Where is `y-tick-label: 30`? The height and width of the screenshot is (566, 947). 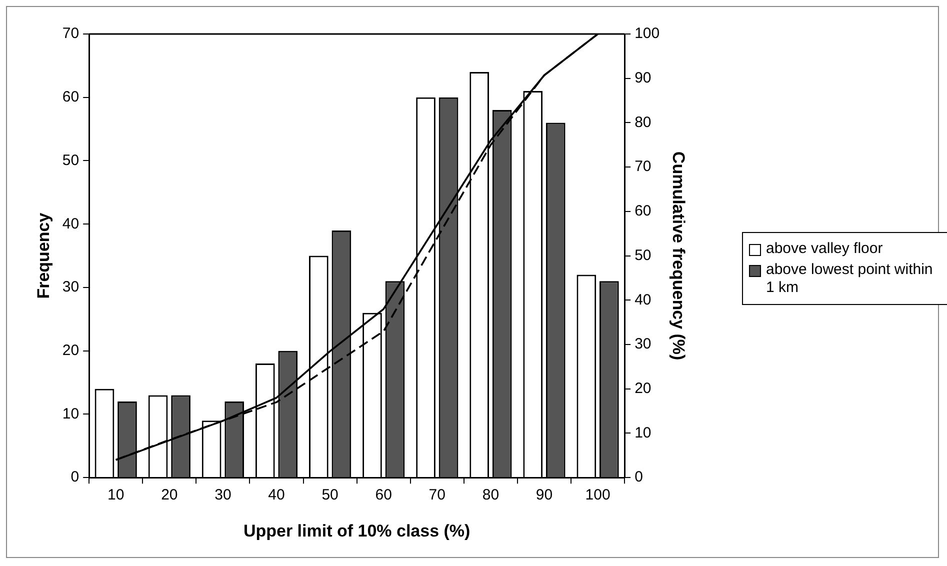
y-tick-label: 30 is located at coordinates (71, 287).